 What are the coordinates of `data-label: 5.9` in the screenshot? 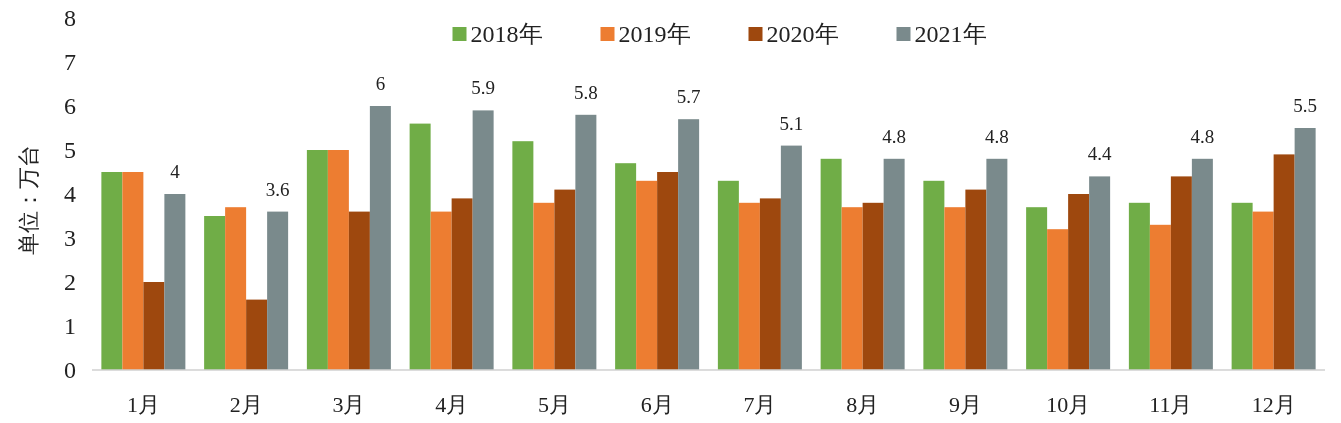 It's located at (483, 88).